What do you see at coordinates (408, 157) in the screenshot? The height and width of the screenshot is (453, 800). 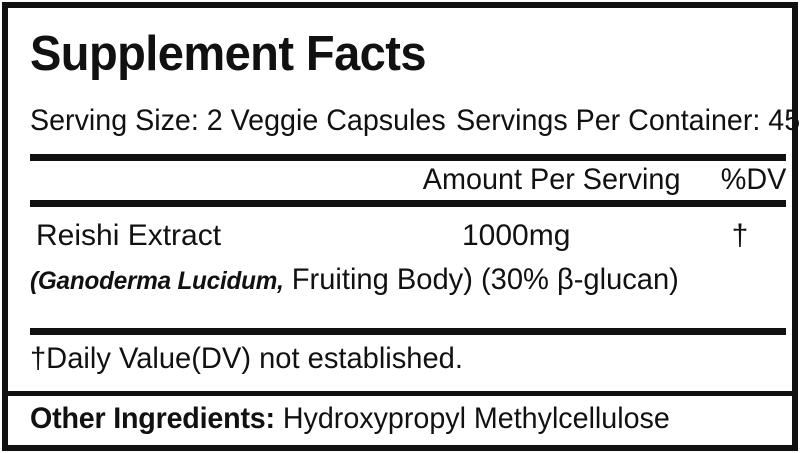 I see `divider-header-top` at bounding box center [408, 157].